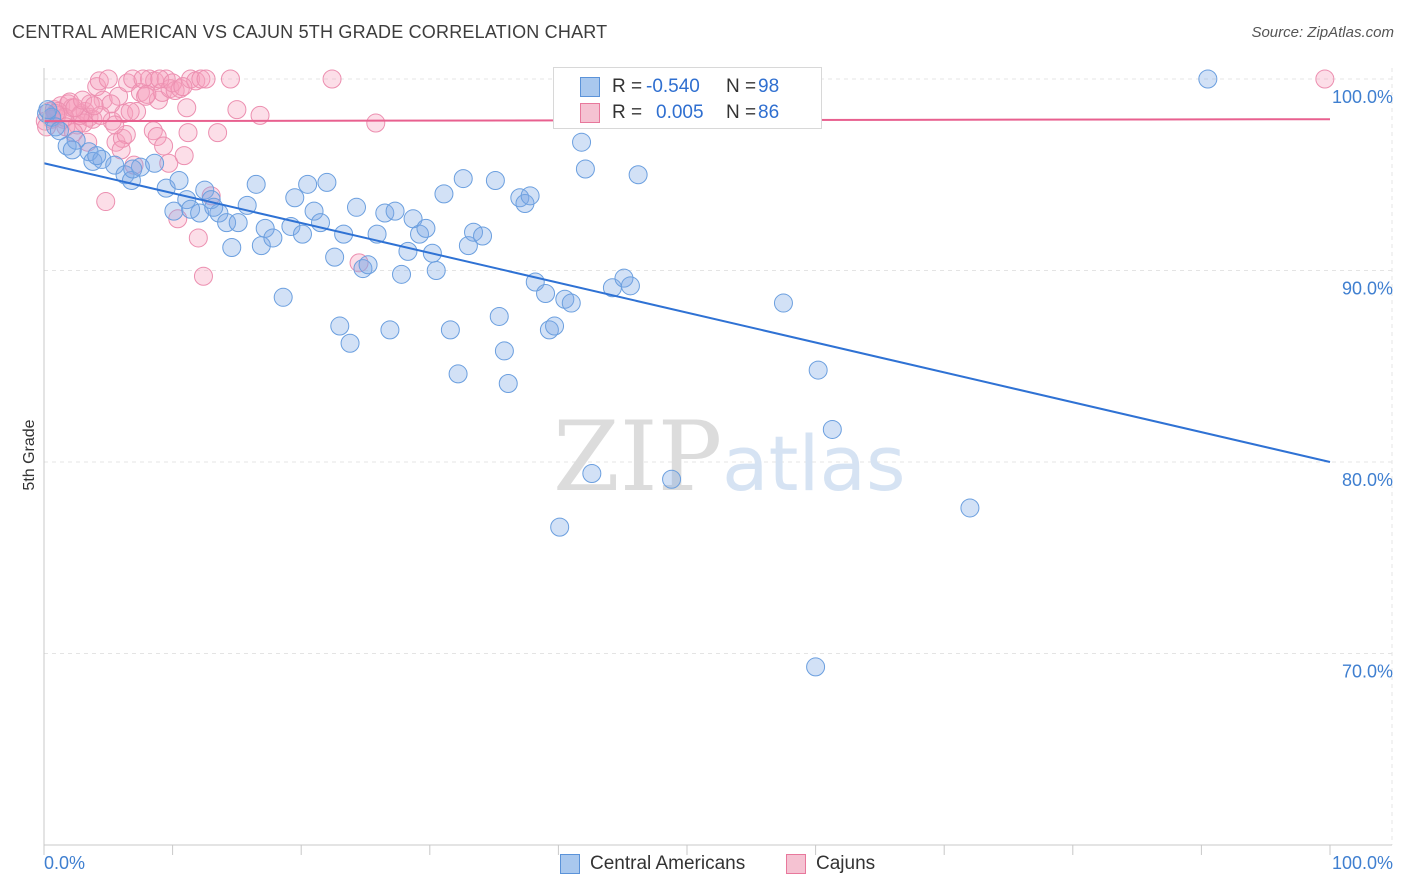  What do you see at coordinates (1367, 289) in the screenshot?
I see `y-tick-label: 90.0%` at bounding box center [1367, 289].